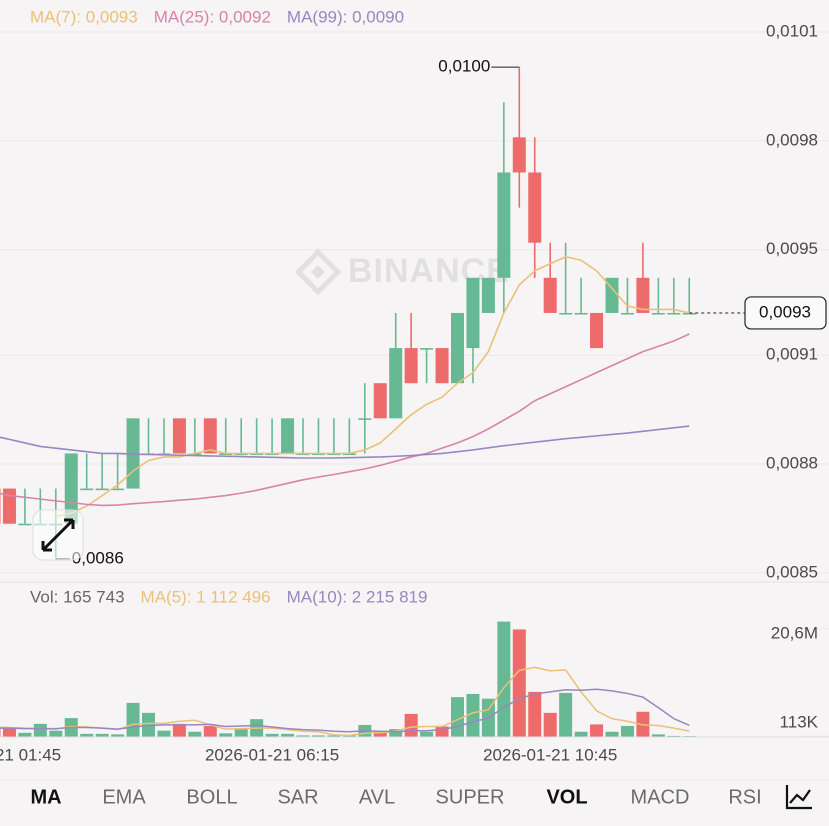  Describe the element at coordinates (377, 797) in the screenshot. I see `indicator-tab: AVL` at that location.